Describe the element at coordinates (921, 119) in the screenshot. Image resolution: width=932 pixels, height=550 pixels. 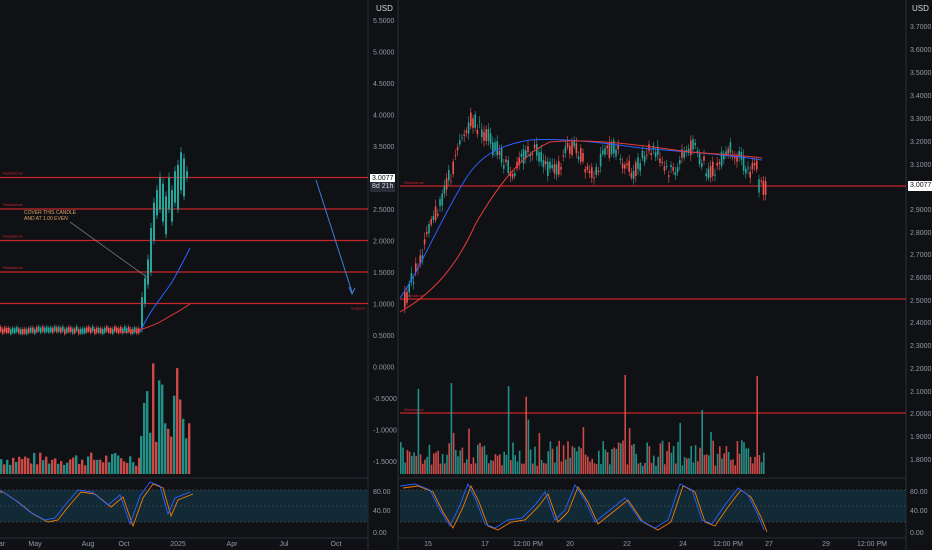
I see `right-price-tick: 3.3000` at that location.